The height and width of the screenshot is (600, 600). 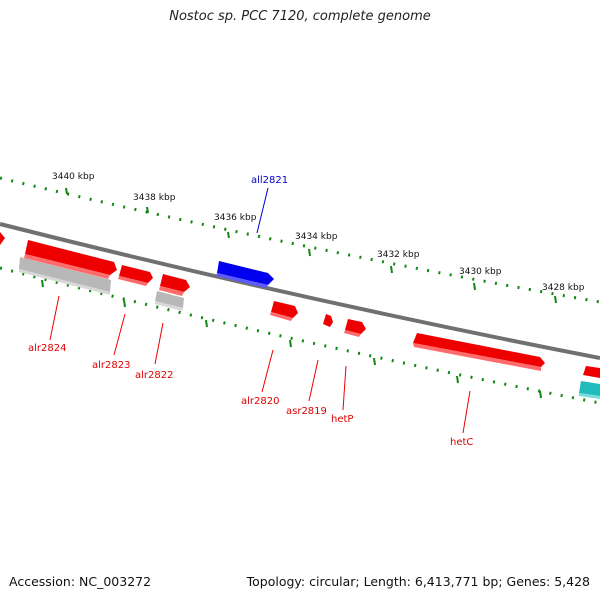 I want to click on gene-alr2824-group: alr2824, so click(x=58, y=293).